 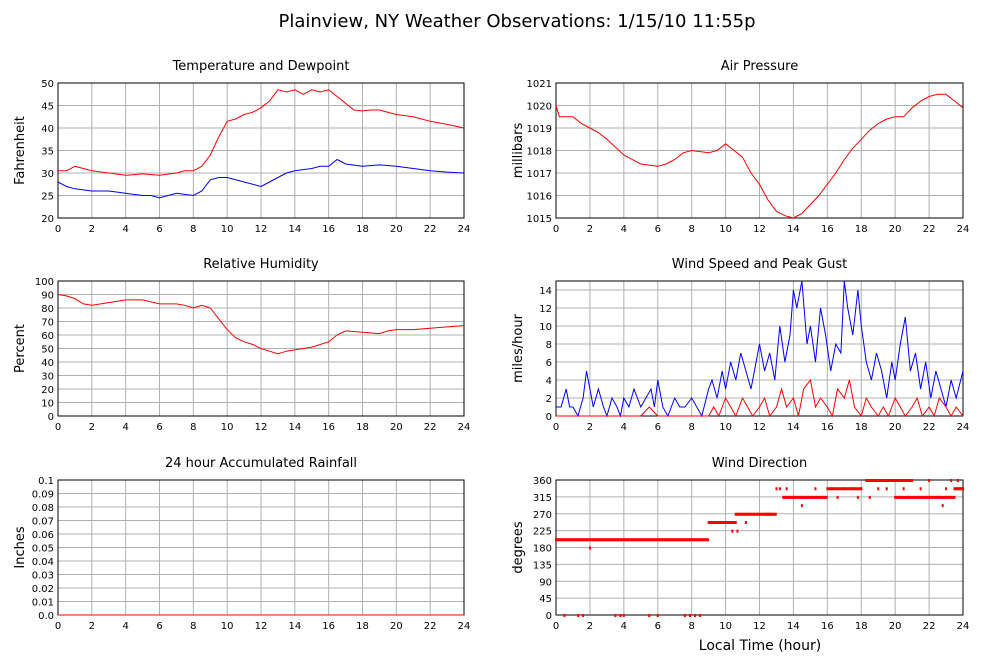 I want to click on y-tick-label: 60, so click(x=47, y=336).